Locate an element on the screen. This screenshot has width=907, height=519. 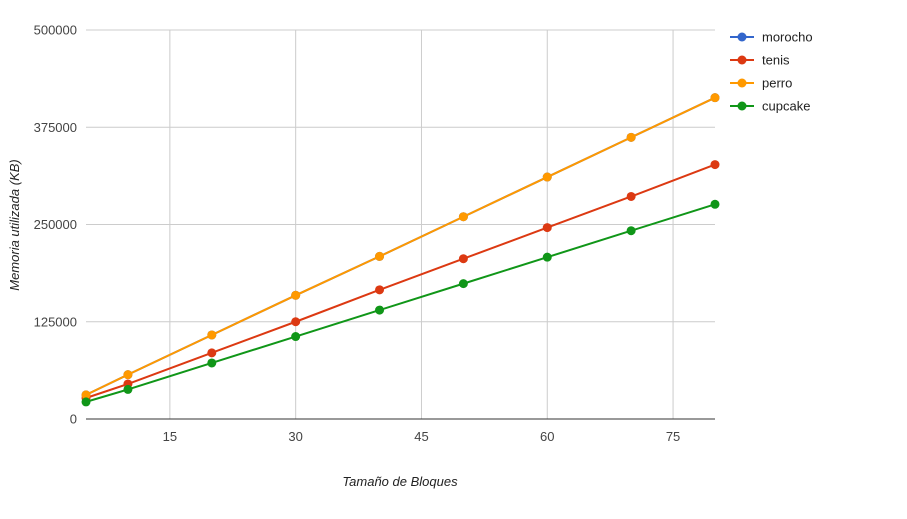
legend-label: morocho is located at coordinates (787, 37).